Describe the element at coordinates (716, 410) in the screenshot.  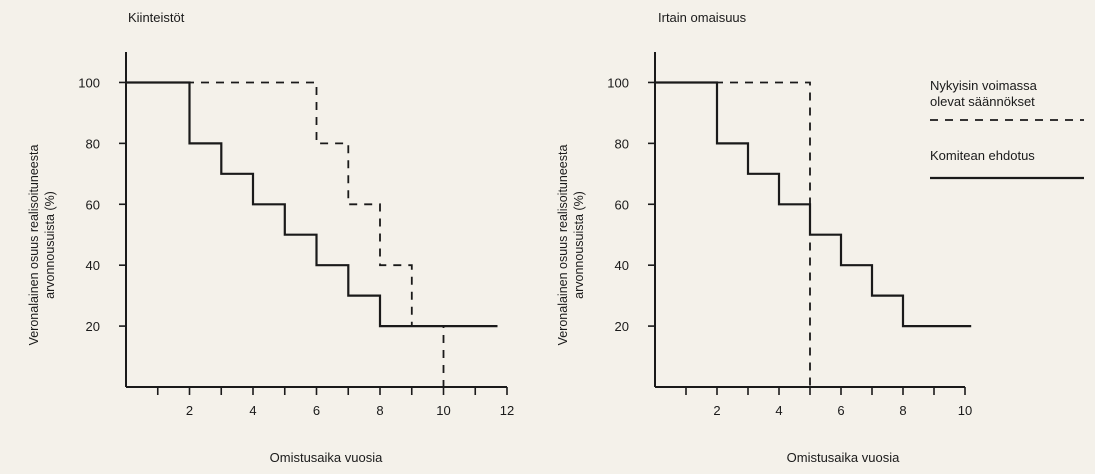
I see `chart2-xtick-label: 2` at that location.